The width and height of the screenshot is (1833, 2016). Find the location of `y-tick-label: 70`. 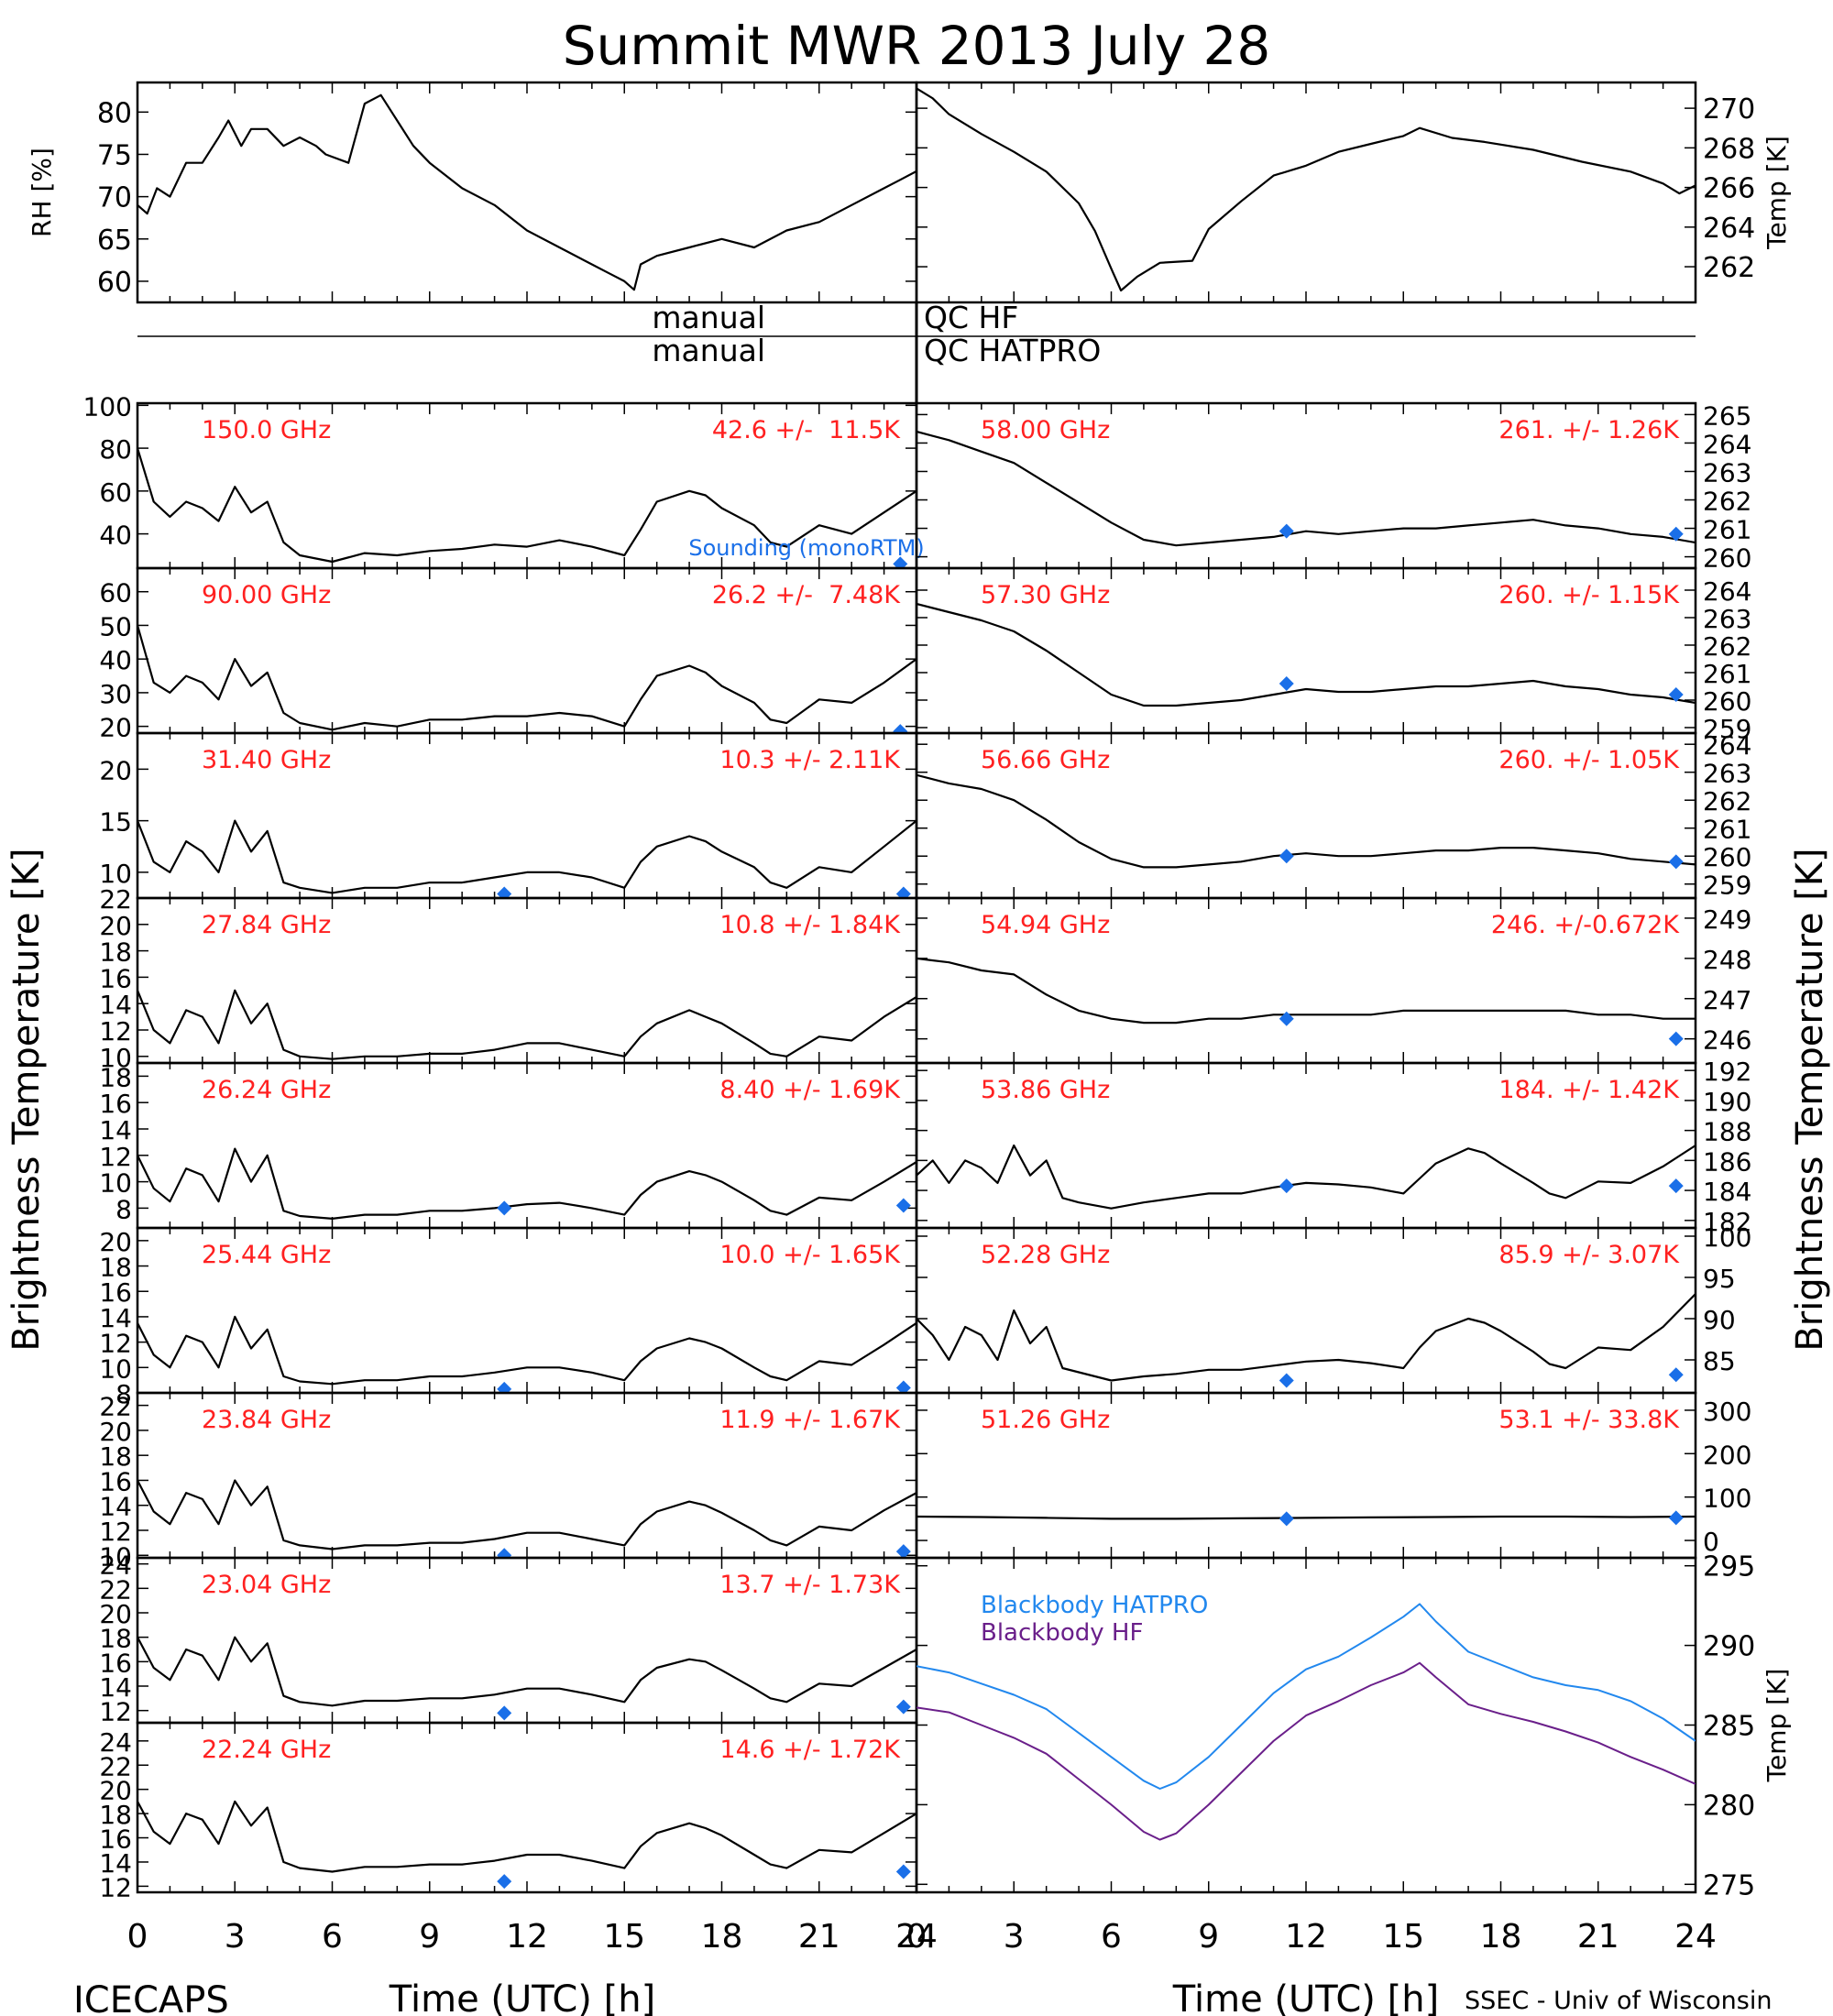

y-tick-label: 70 is located at coordinates (114, 198).